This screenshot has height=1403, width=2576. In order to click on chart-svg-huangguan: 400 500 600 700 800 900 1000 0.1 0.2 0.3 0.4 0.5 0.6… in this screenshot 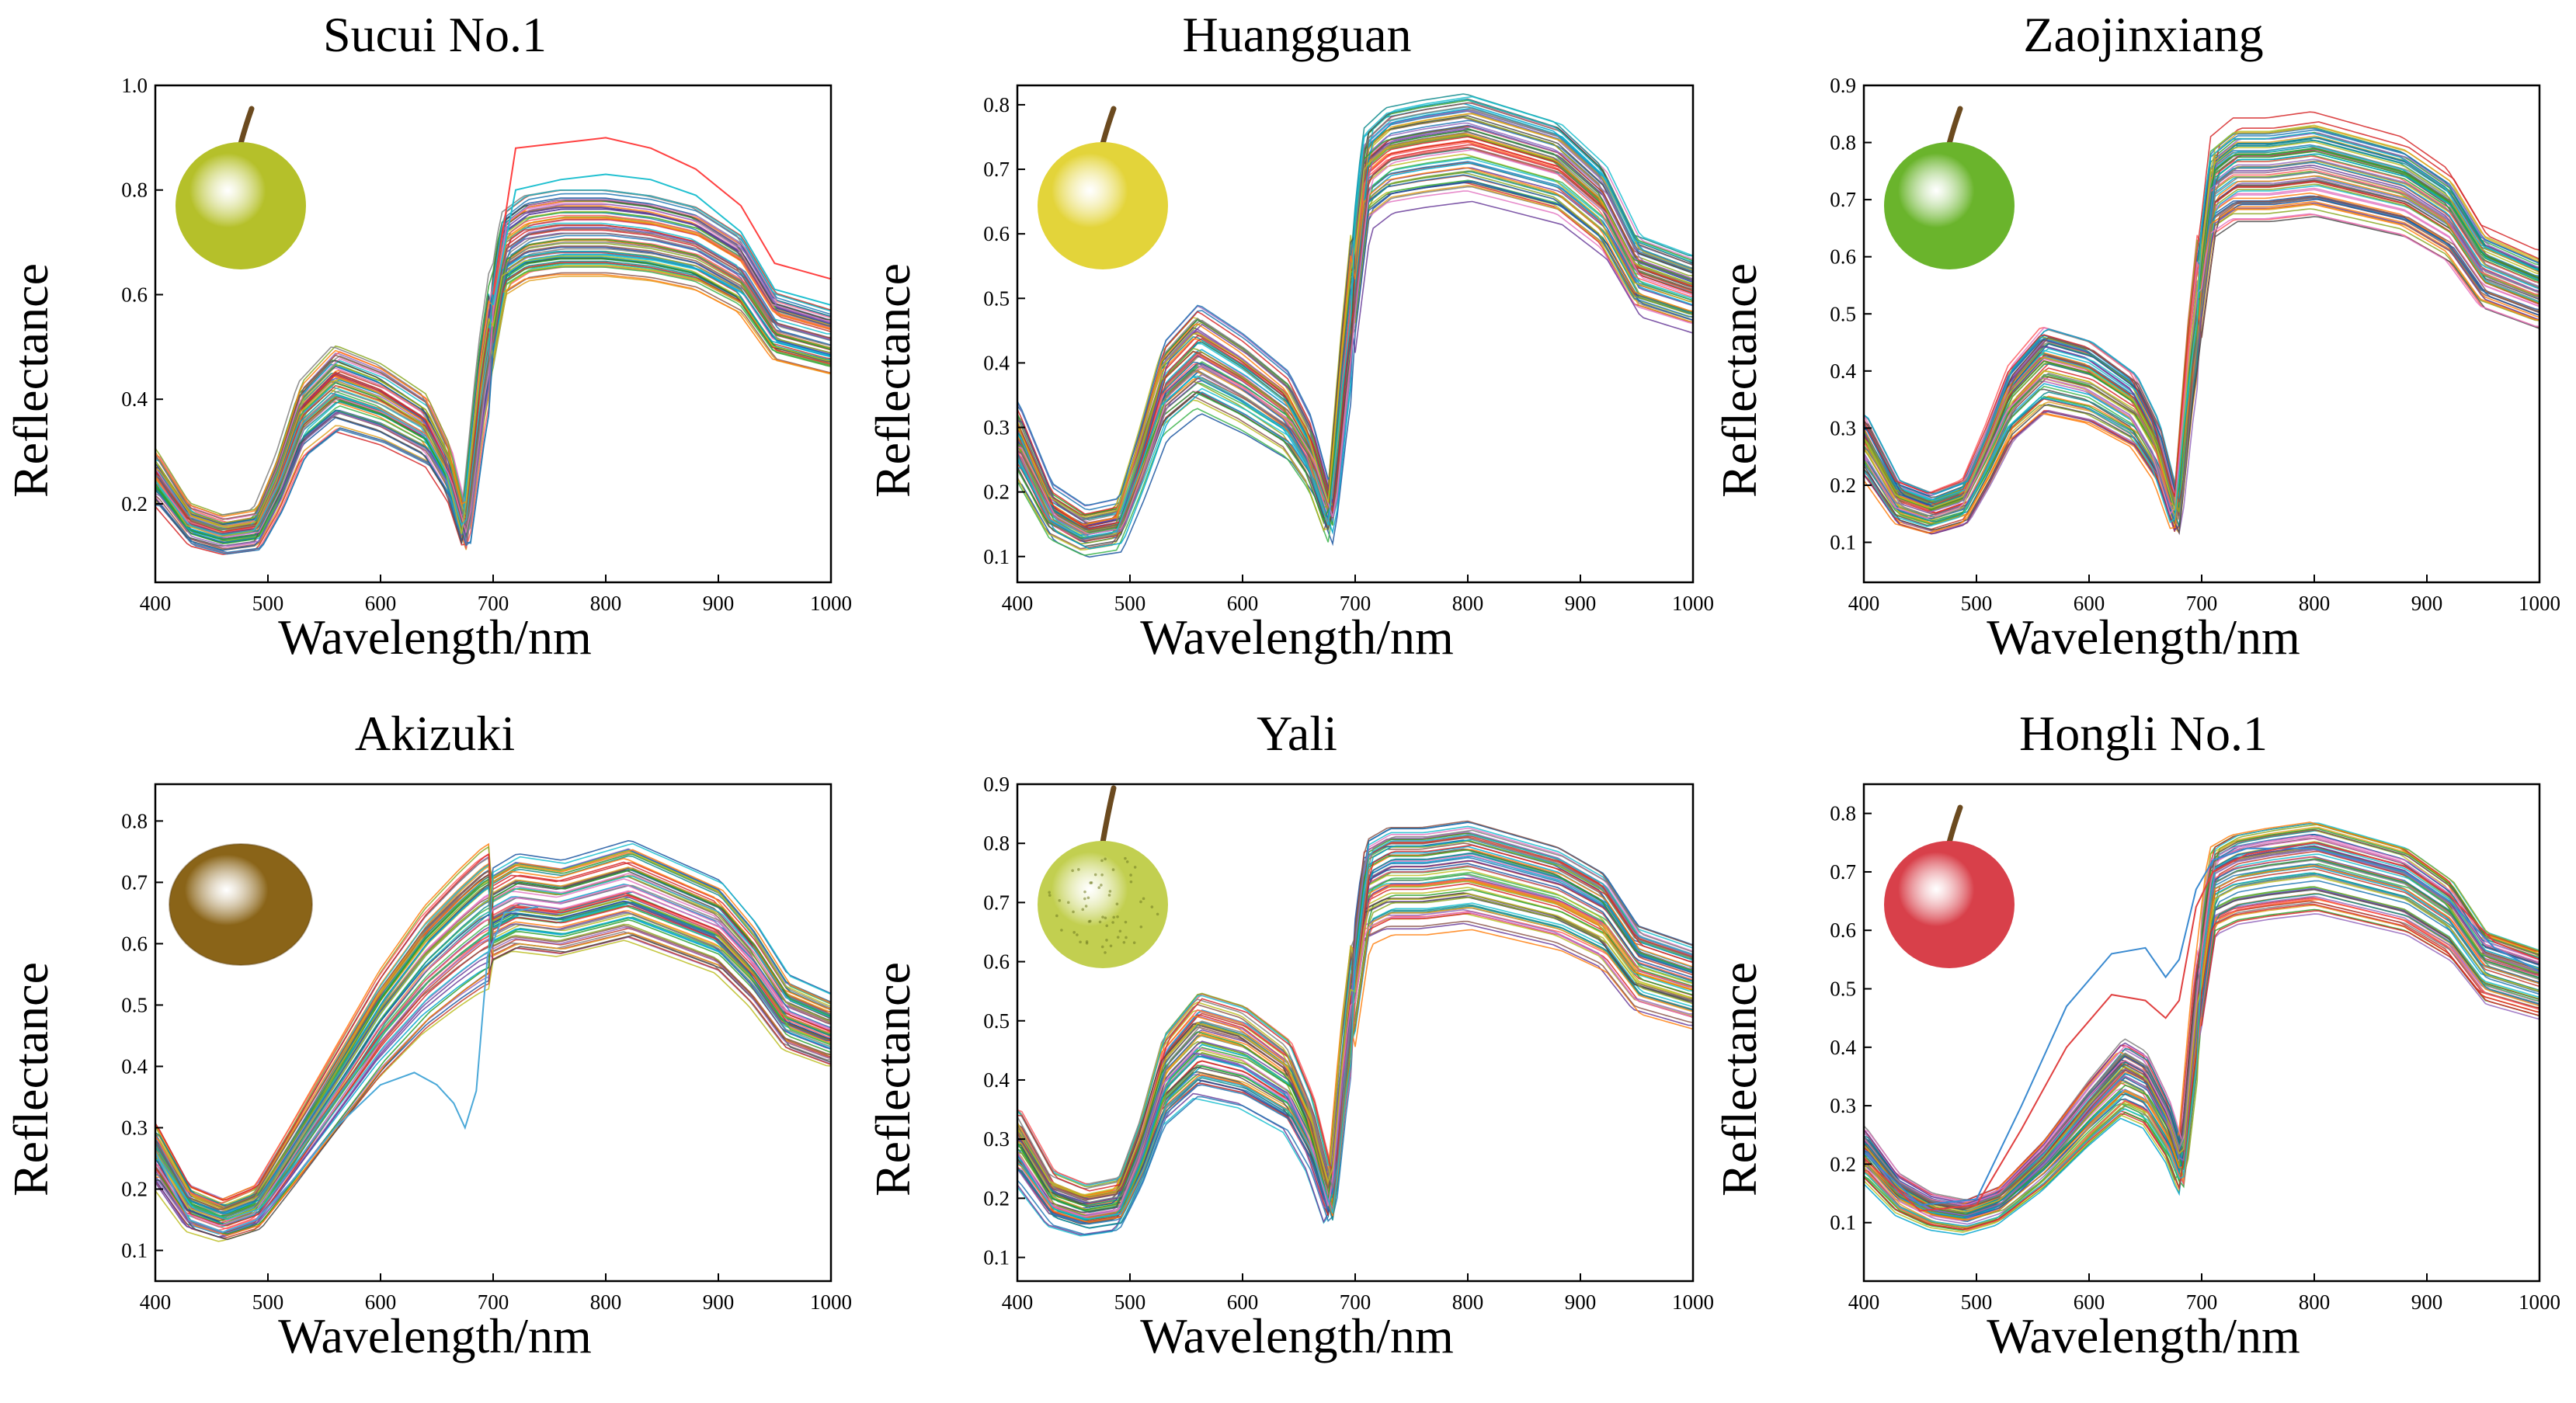, I will do `click(1348, 349)`.